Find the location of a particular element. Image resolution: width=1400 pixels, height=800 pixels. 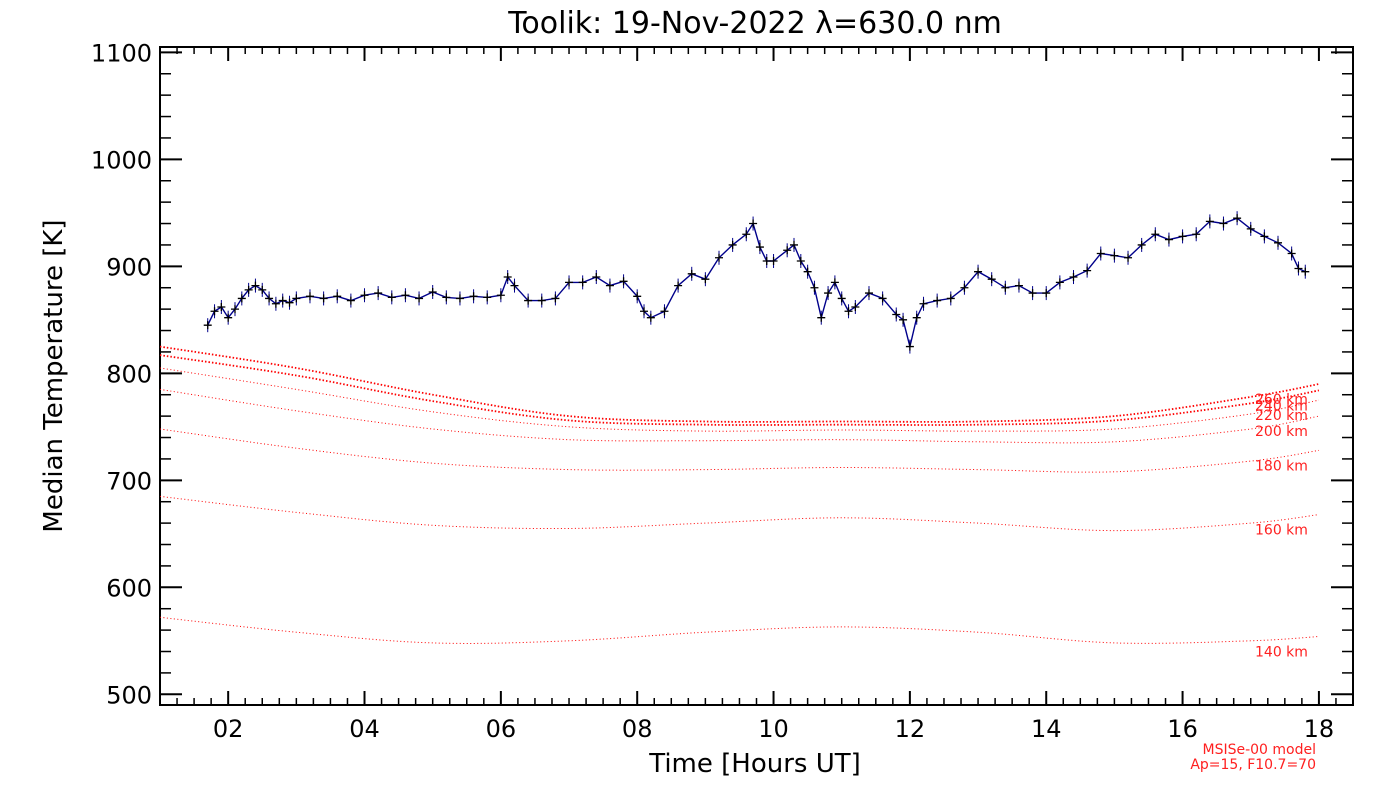

y-tick-label: 600 is located at coordinates (129, 588).